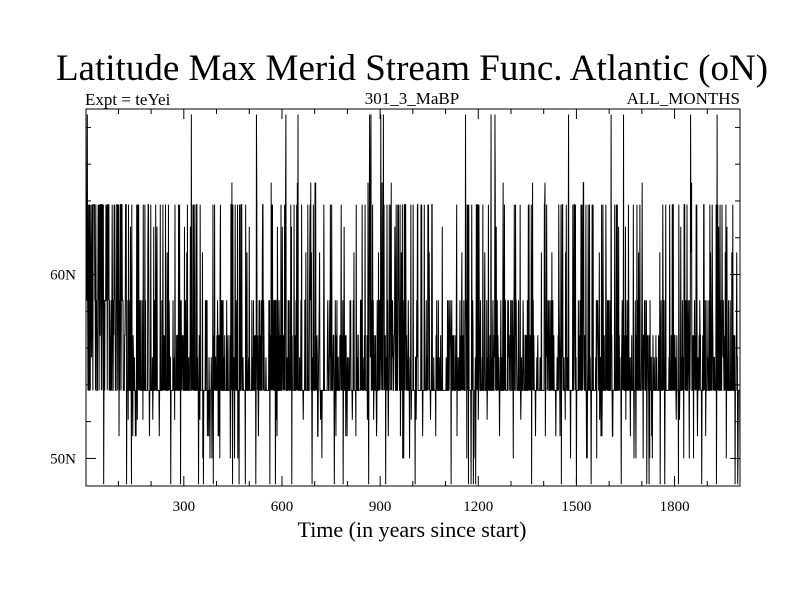 This screenshot has width=800, height=600. I want to click on x-tick-label: 1800, so click(675, 507).